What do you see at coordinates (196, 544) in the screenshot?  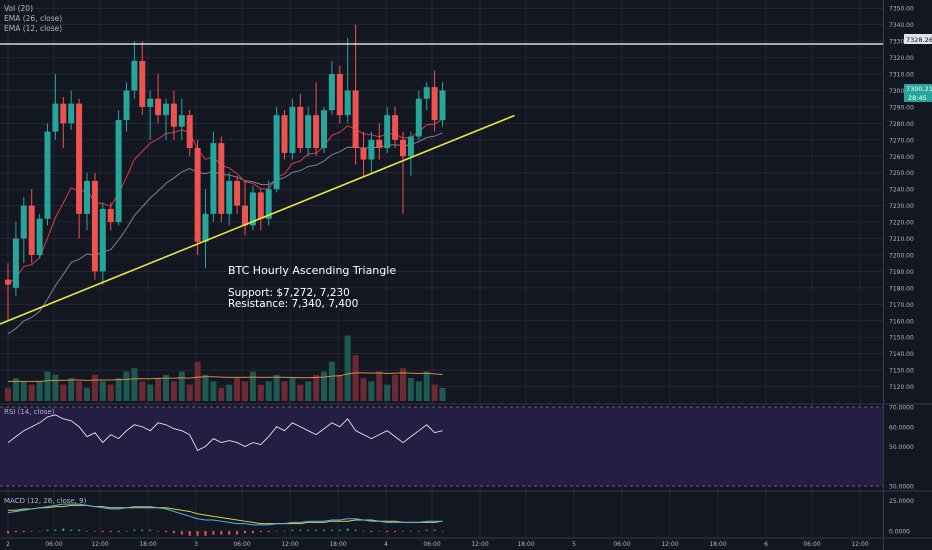 I see `time-tick-label: 3` at bounding box center [196, 544].